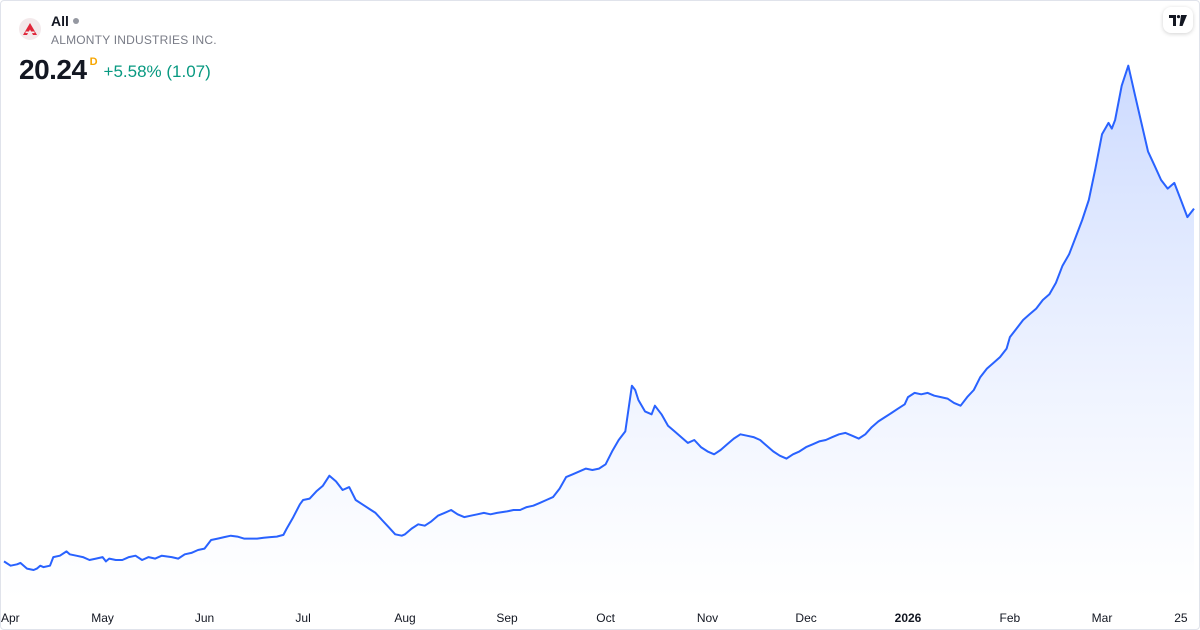 This screenshot has height=630, width=1200. What do you see at coordinates (93, 62) in the screenshot?
I see `interval-badge: D` at bounding box center [93, 62].